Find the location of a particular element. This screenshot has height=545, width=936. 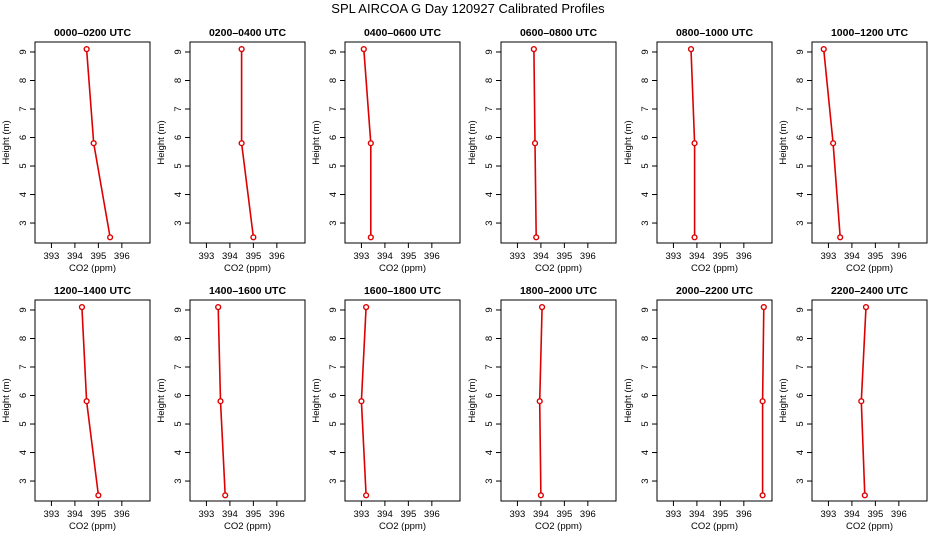

panel-title: 1400–1600 UTC is located at coordinates (247, 291).